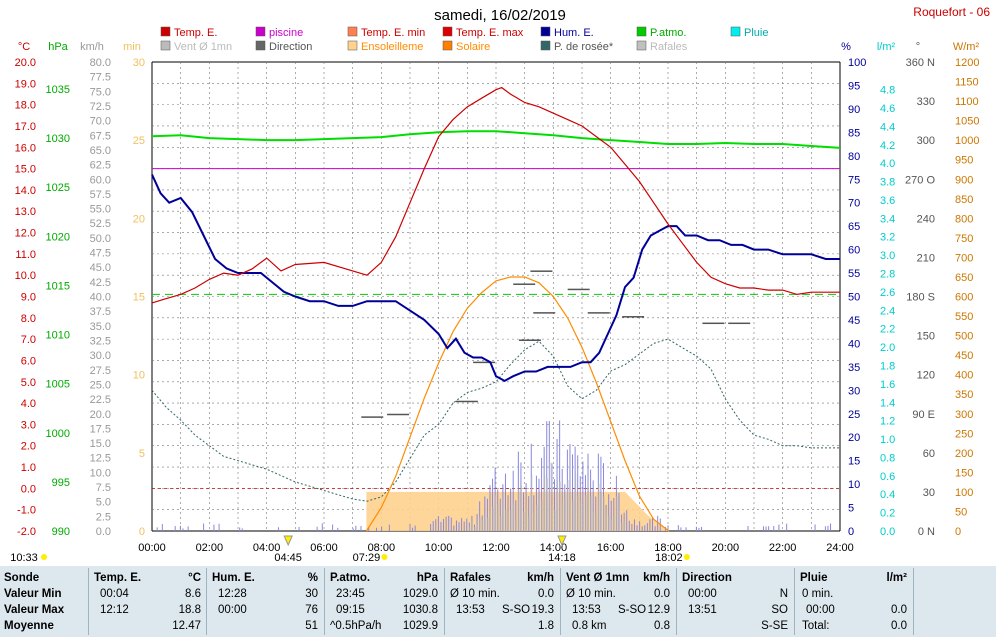 The image size is (996, 637). What do you see at coordinates (61, 532) in the screenshot?
I see `axis-tick-press: 990` at bounding box center [61, 532].